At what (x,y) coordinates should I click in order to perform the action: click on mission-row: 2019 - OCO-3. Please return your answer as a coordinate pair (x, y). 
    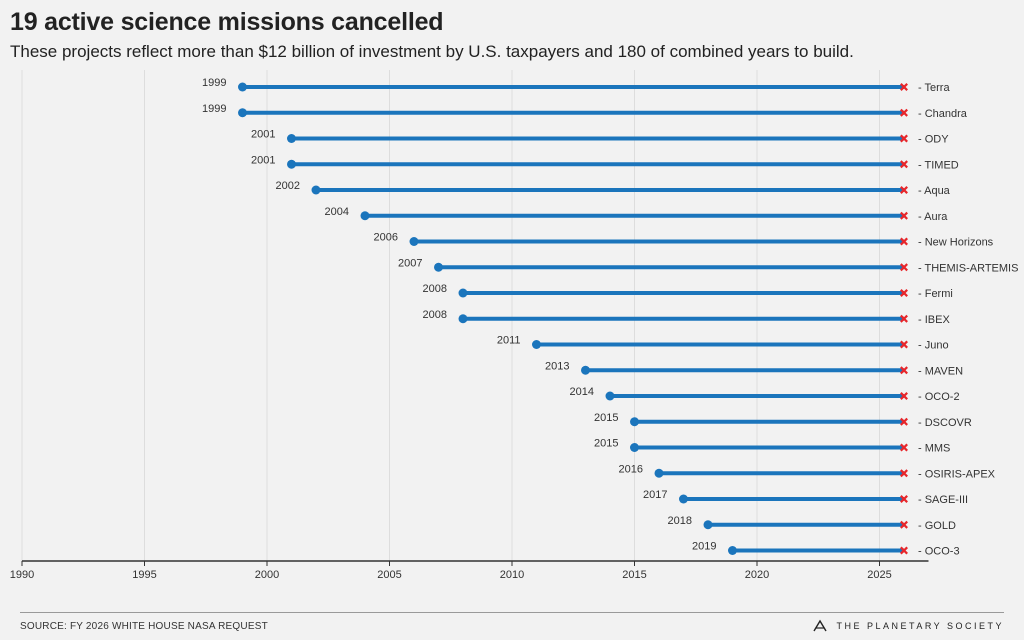
    Looking at the image, I should click on (826, 549).